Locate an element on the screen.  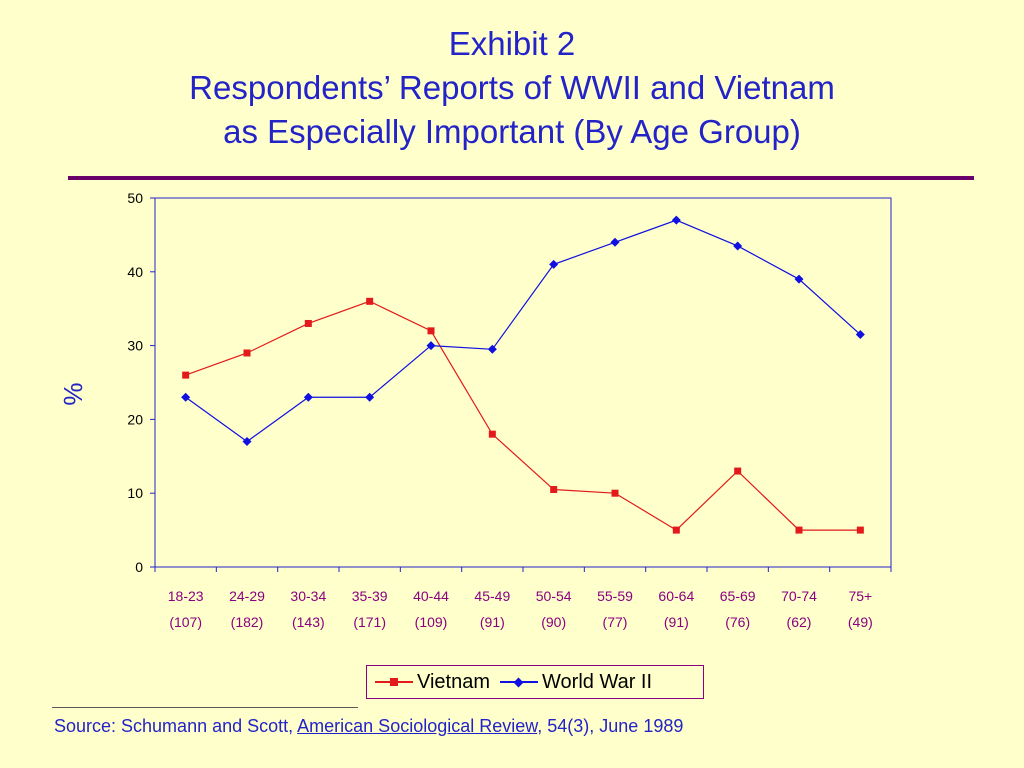
y-tick-label: 40 is located at coordinates (135, 272).